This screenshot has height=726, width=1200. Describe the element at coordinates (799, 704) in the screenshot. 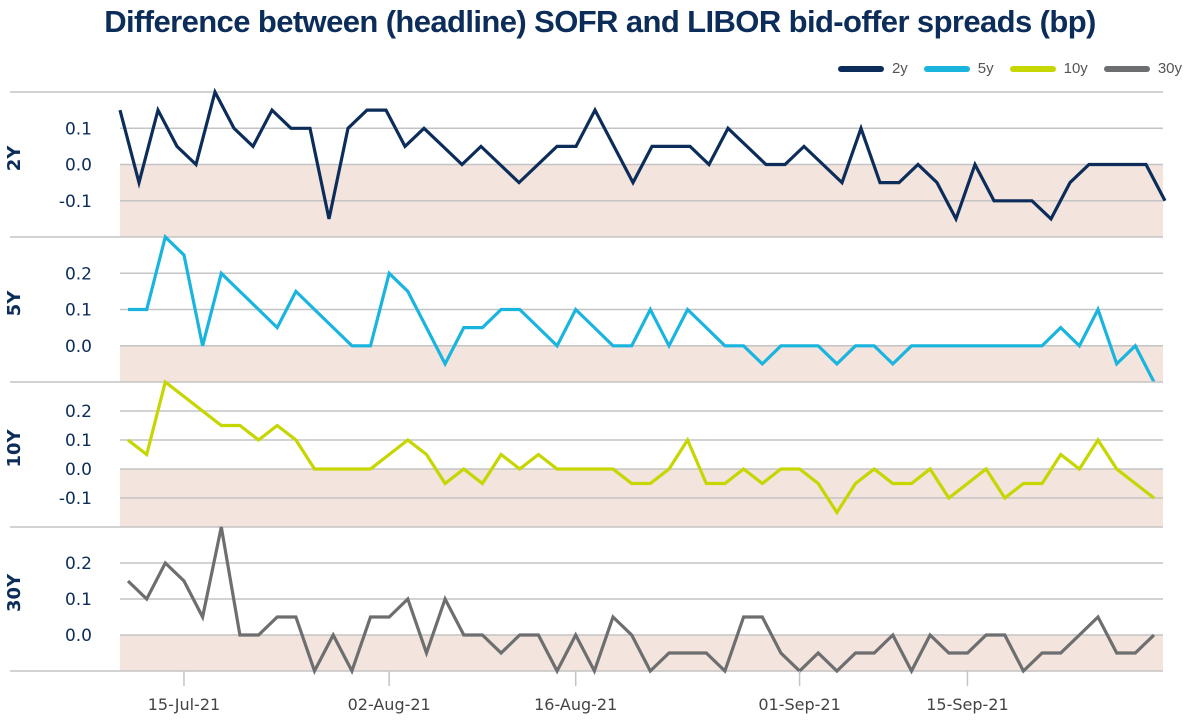

I see `x-tick-label: 01-Sep-21` at that location.